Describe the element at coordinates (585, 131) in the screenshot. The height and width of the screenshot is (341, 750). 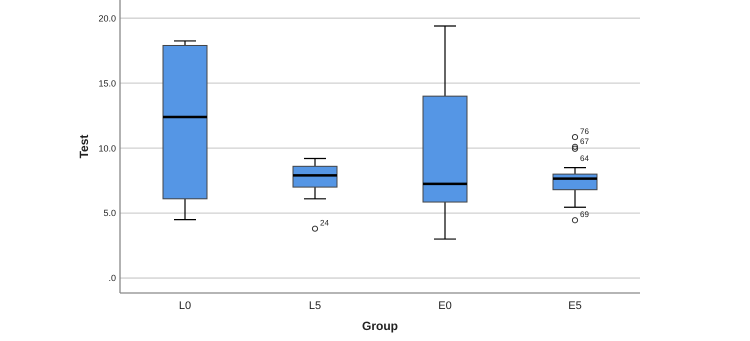
I see `annotation: 76` at that location.